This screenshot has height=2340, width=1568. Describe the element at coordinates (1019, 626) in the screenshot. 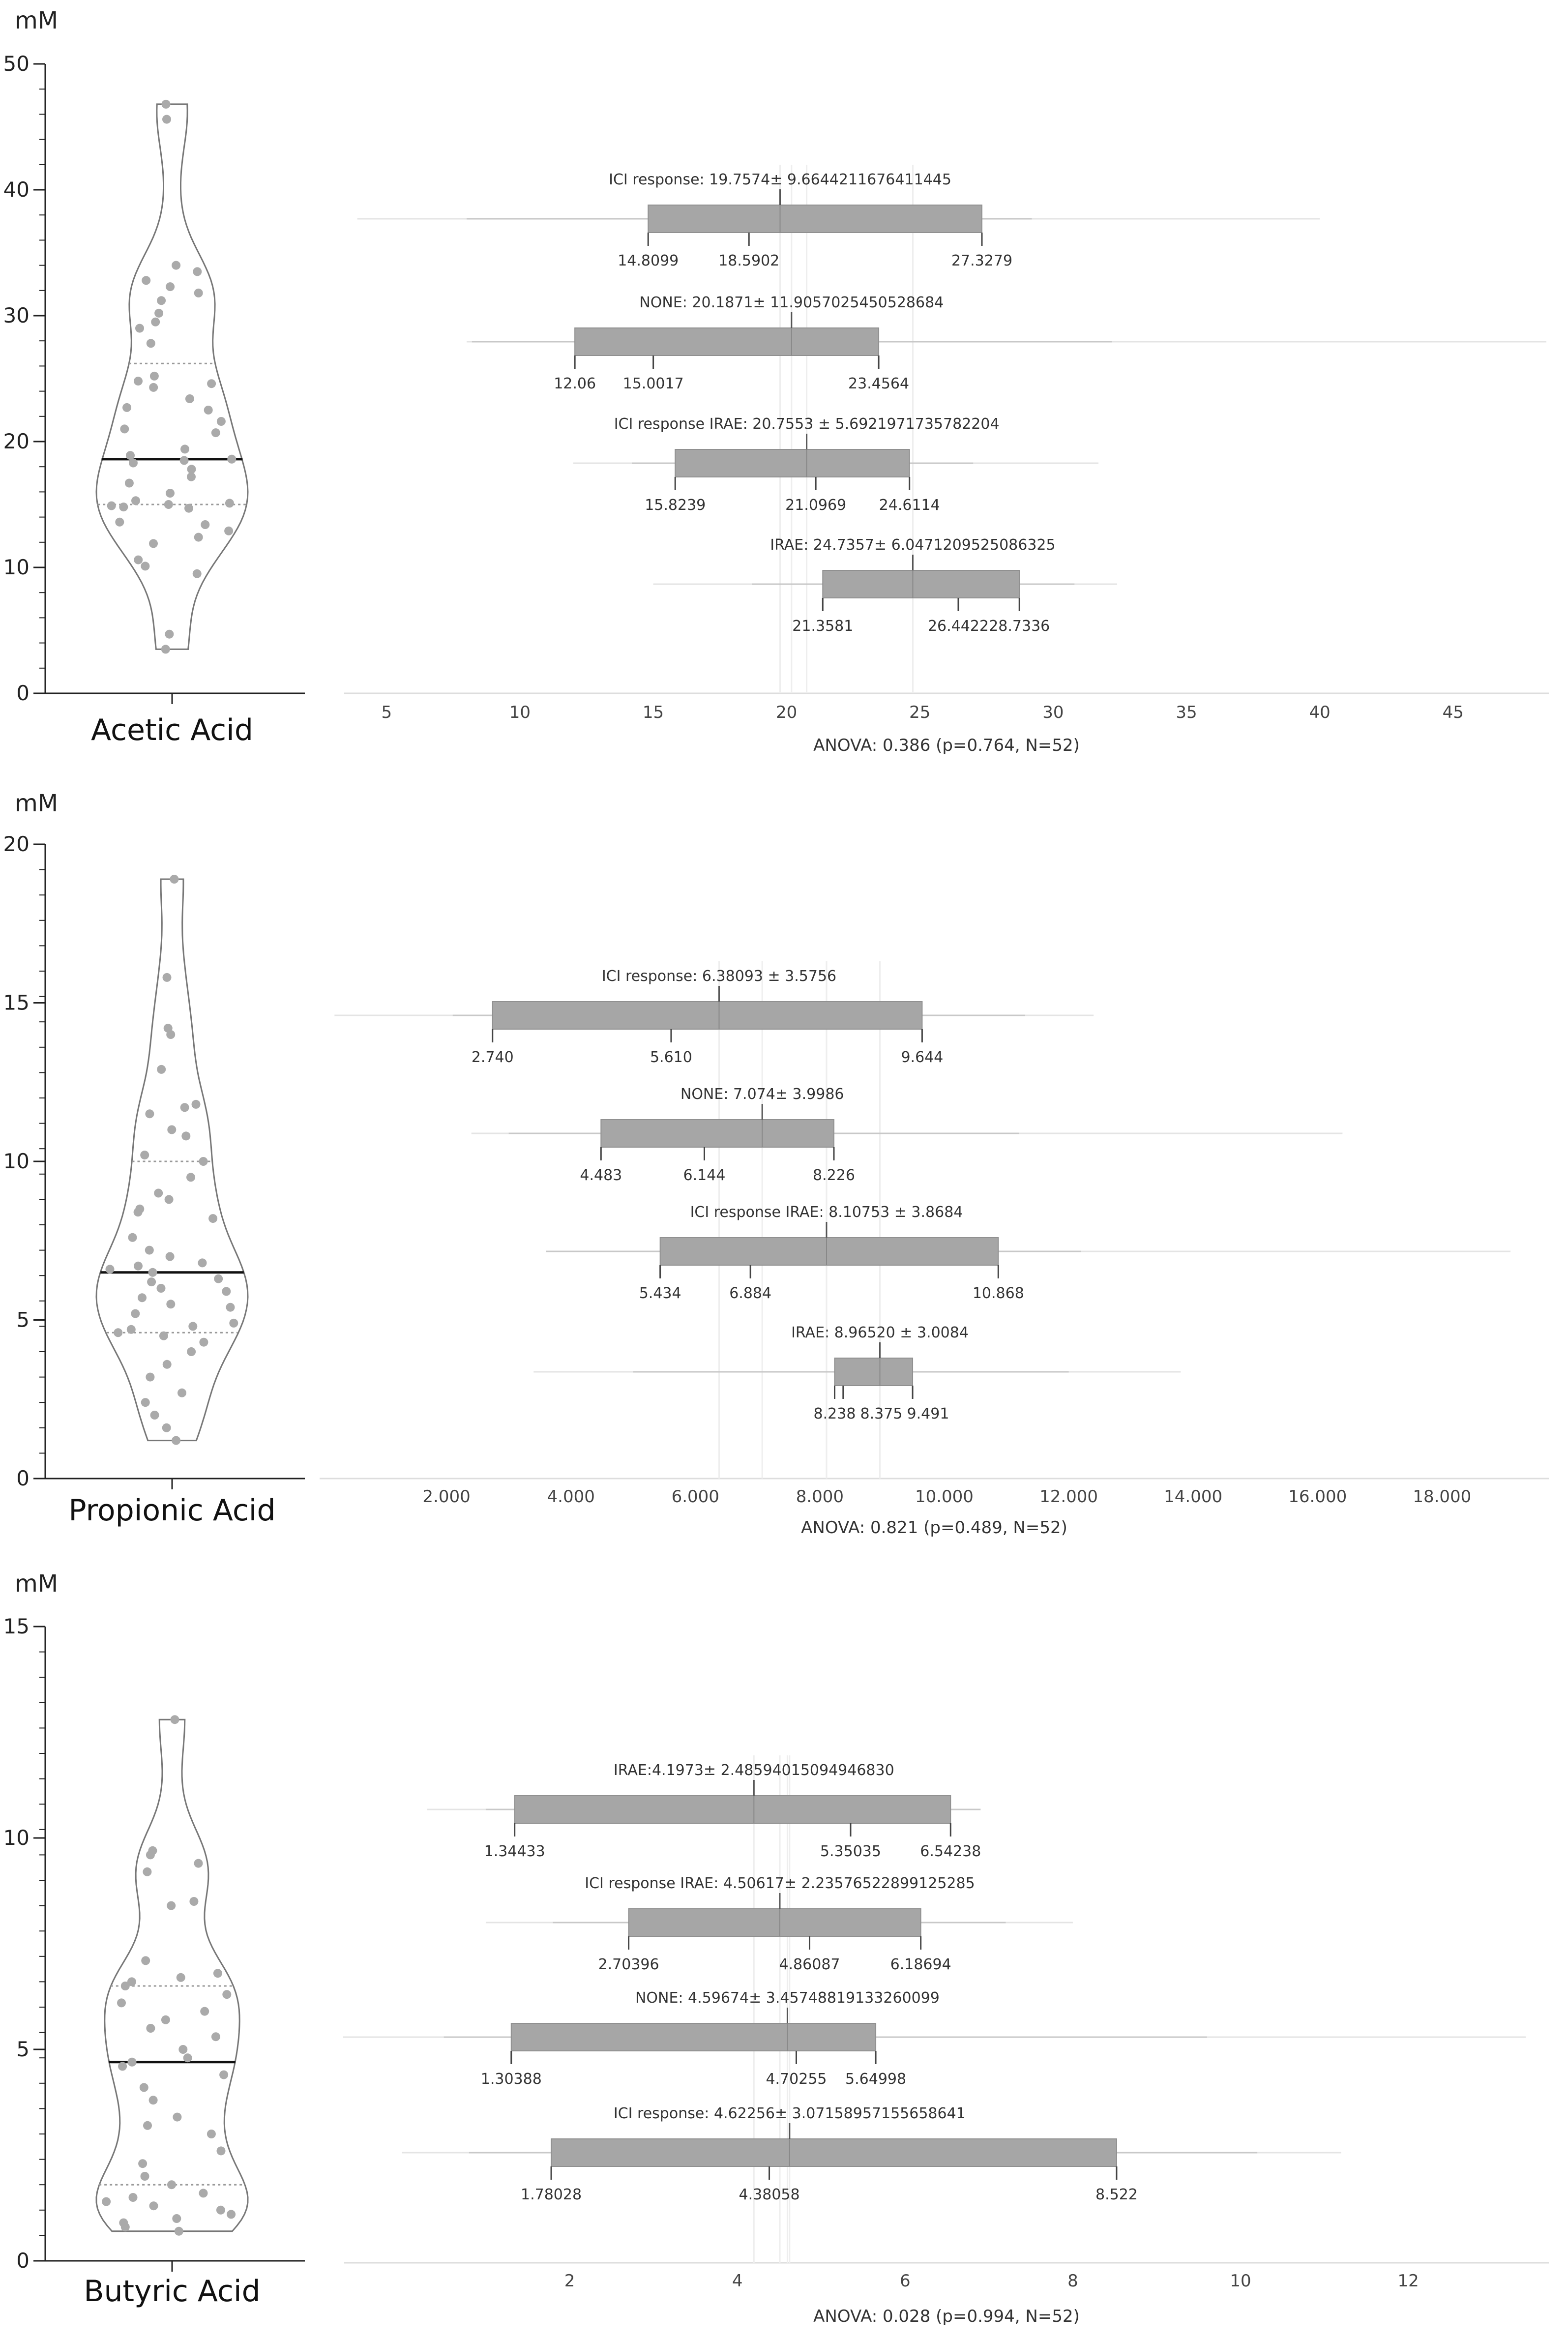

I see `quartile-tick-label: 28.7336` at that location.